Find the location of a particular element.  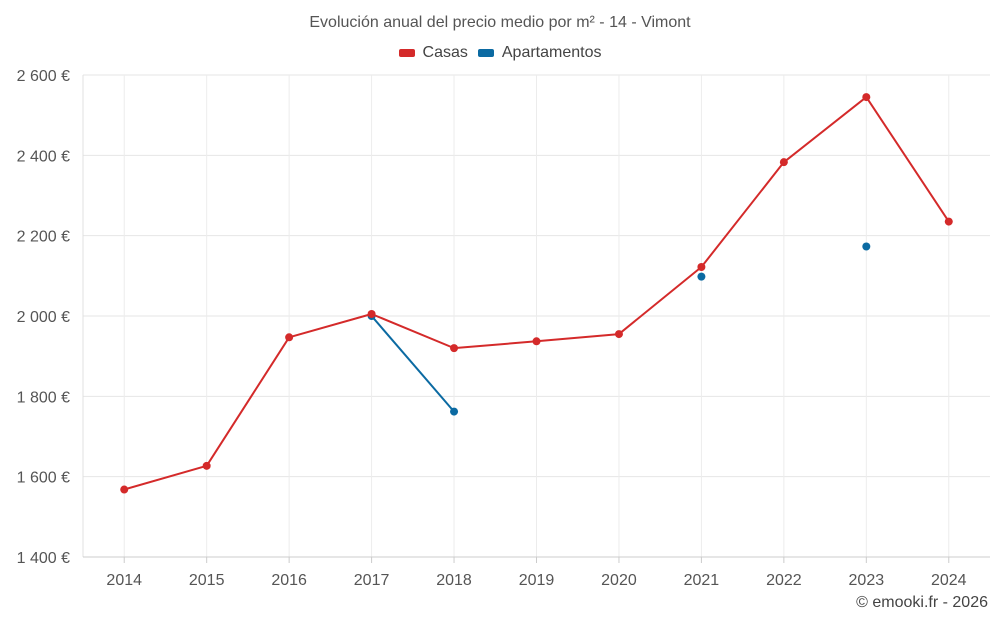

x-tick-label: 2020 is located at coordinates (619, 580).